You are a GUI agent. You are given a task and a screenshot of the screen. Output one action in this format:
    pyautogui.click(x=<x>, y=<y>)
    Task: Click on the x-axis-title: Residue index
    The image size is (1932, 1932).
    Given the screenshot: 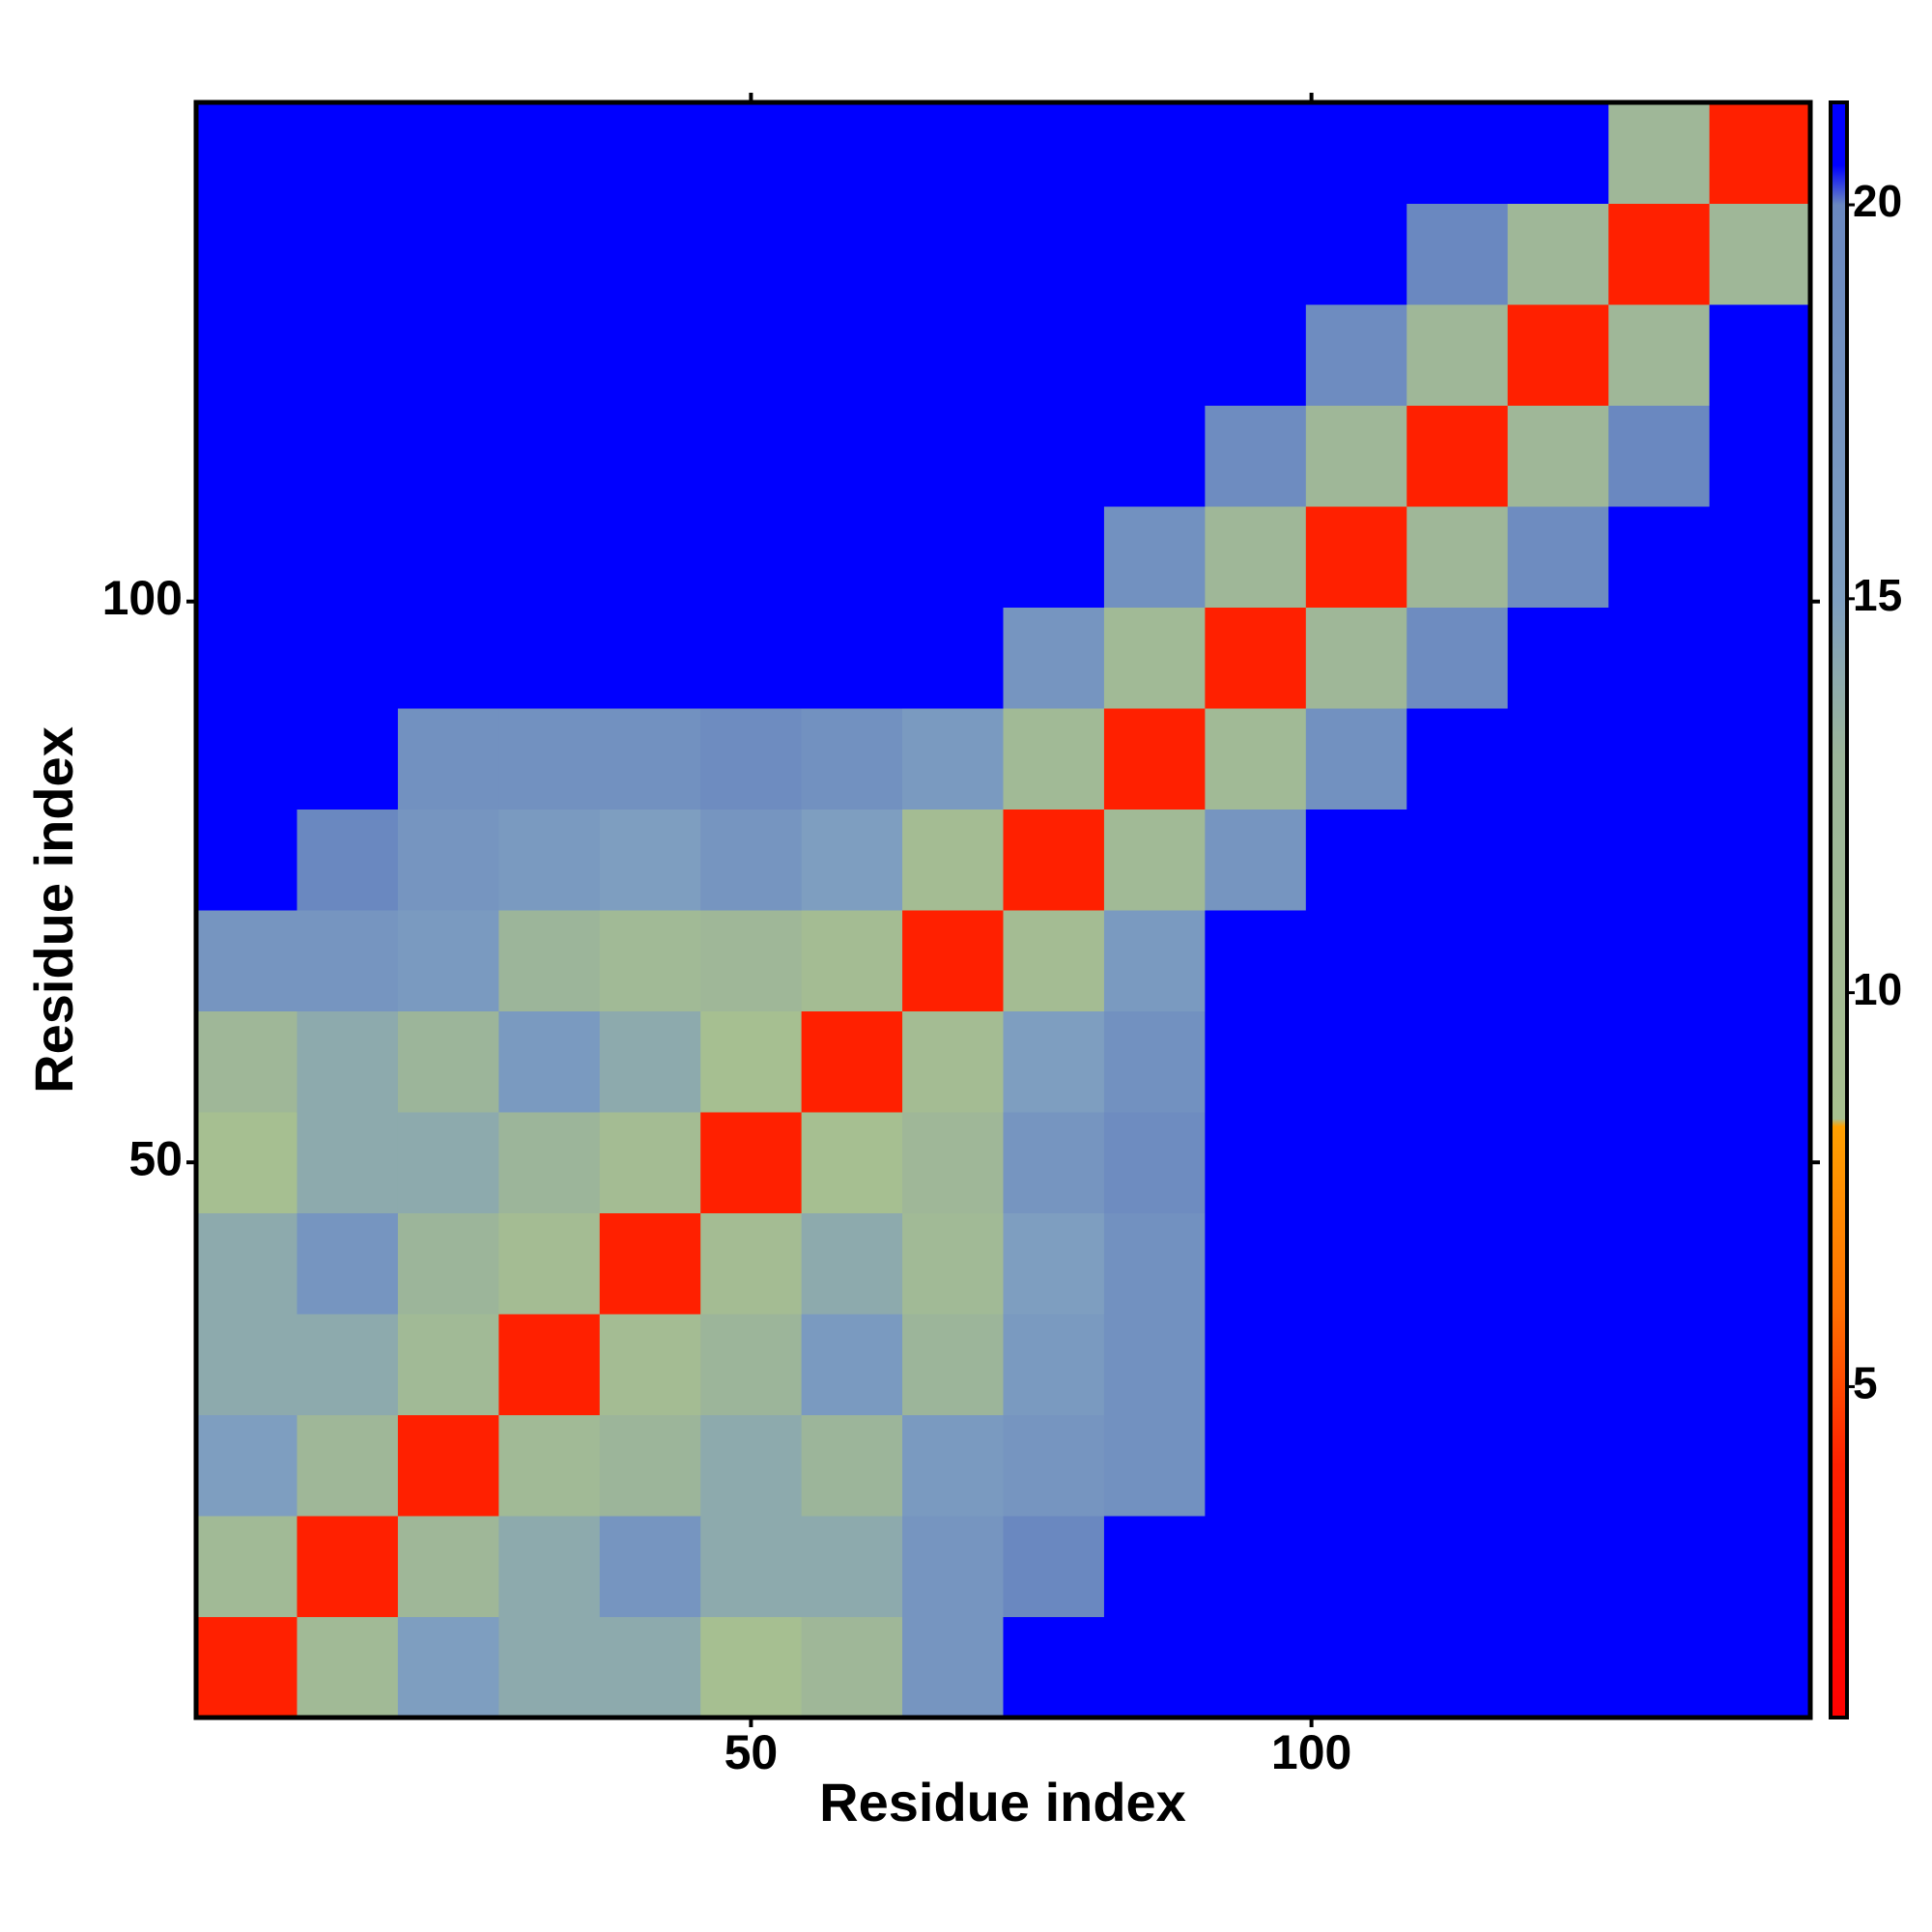 What is the action you would take?
    pyautogui.click(x=1002, y=1802)
    